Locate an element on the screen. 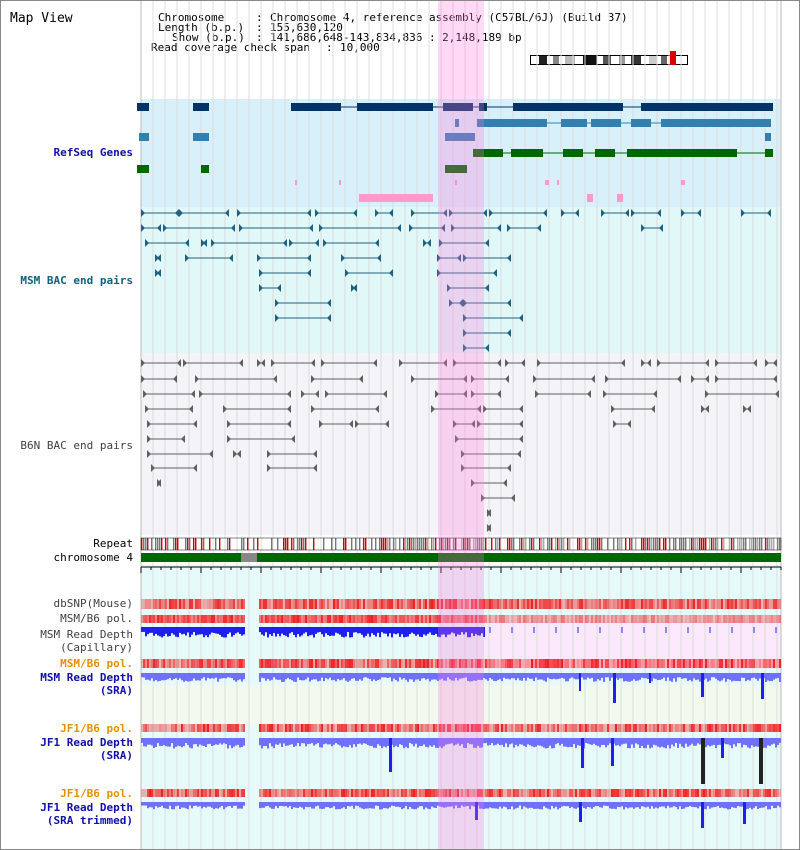 The height and width of the screenshot is (850, 800). track-label-msm-depth-sra-1: MSM Read Depth is located at coordinates (86, 677).